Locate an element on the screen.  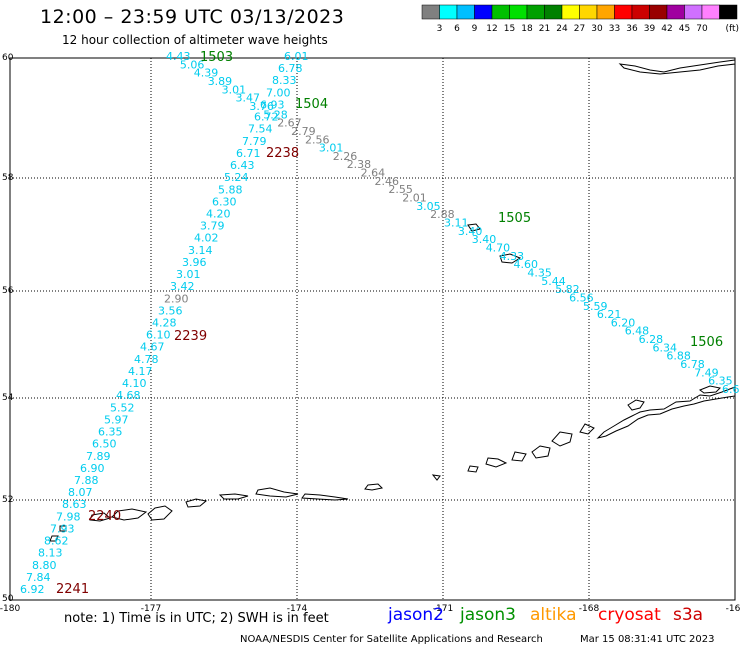
swh-value: 3.05 is located at coordinates (428, 206).